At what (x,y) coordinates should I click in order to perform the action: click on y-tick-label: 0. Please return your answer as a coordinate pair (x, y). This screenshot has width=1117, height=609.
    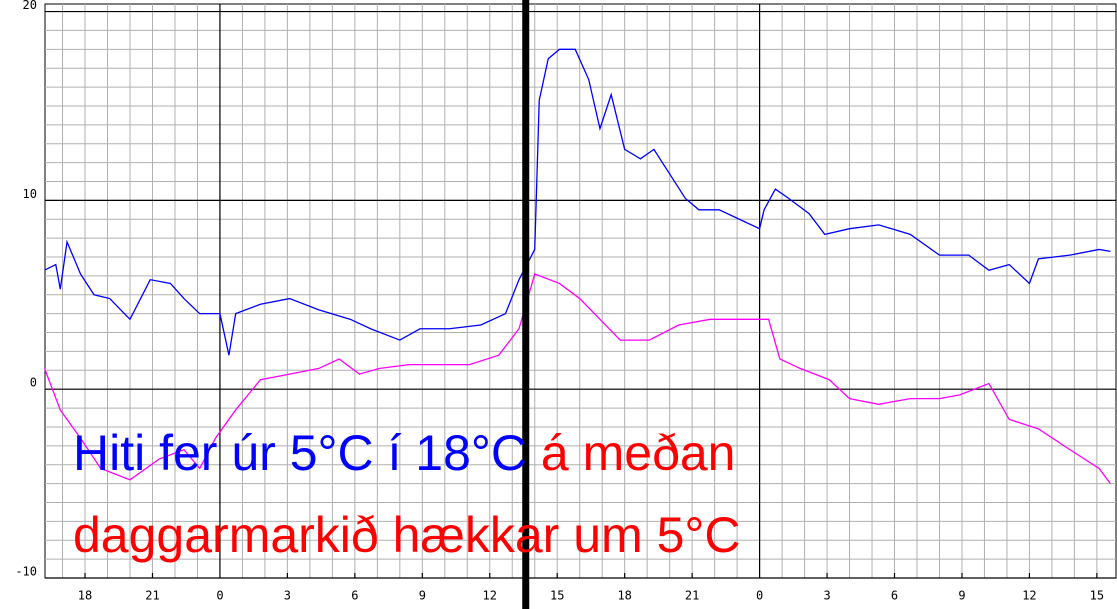
    Looking at the image, I should click on (33, 383).